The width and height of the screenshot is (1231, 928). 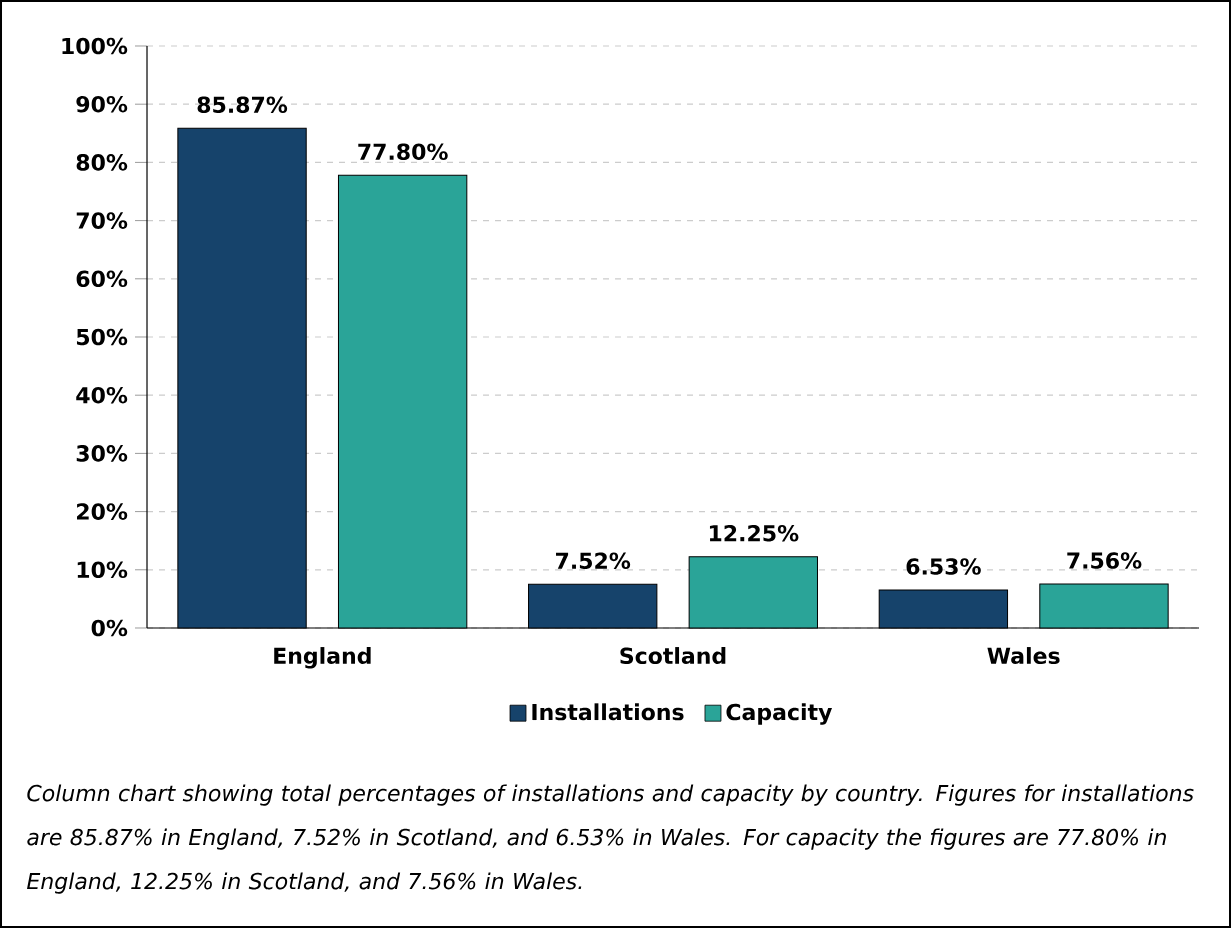 I want to click on y-tick-label: 50%, so click(x=102, y=337).